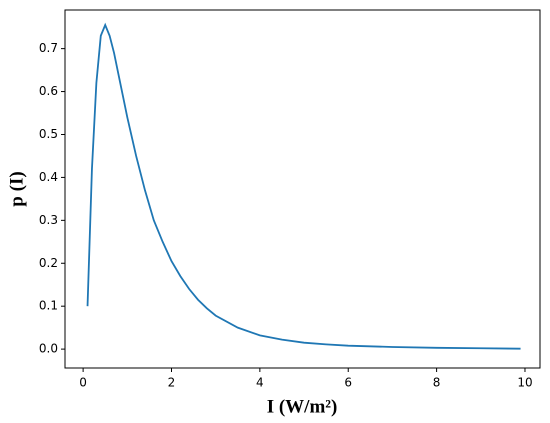  What do you see at coordinates (302, 406) in the screenshot?
I see `x-axis-label: I (W/m²)` at bounding box center [302, 406].